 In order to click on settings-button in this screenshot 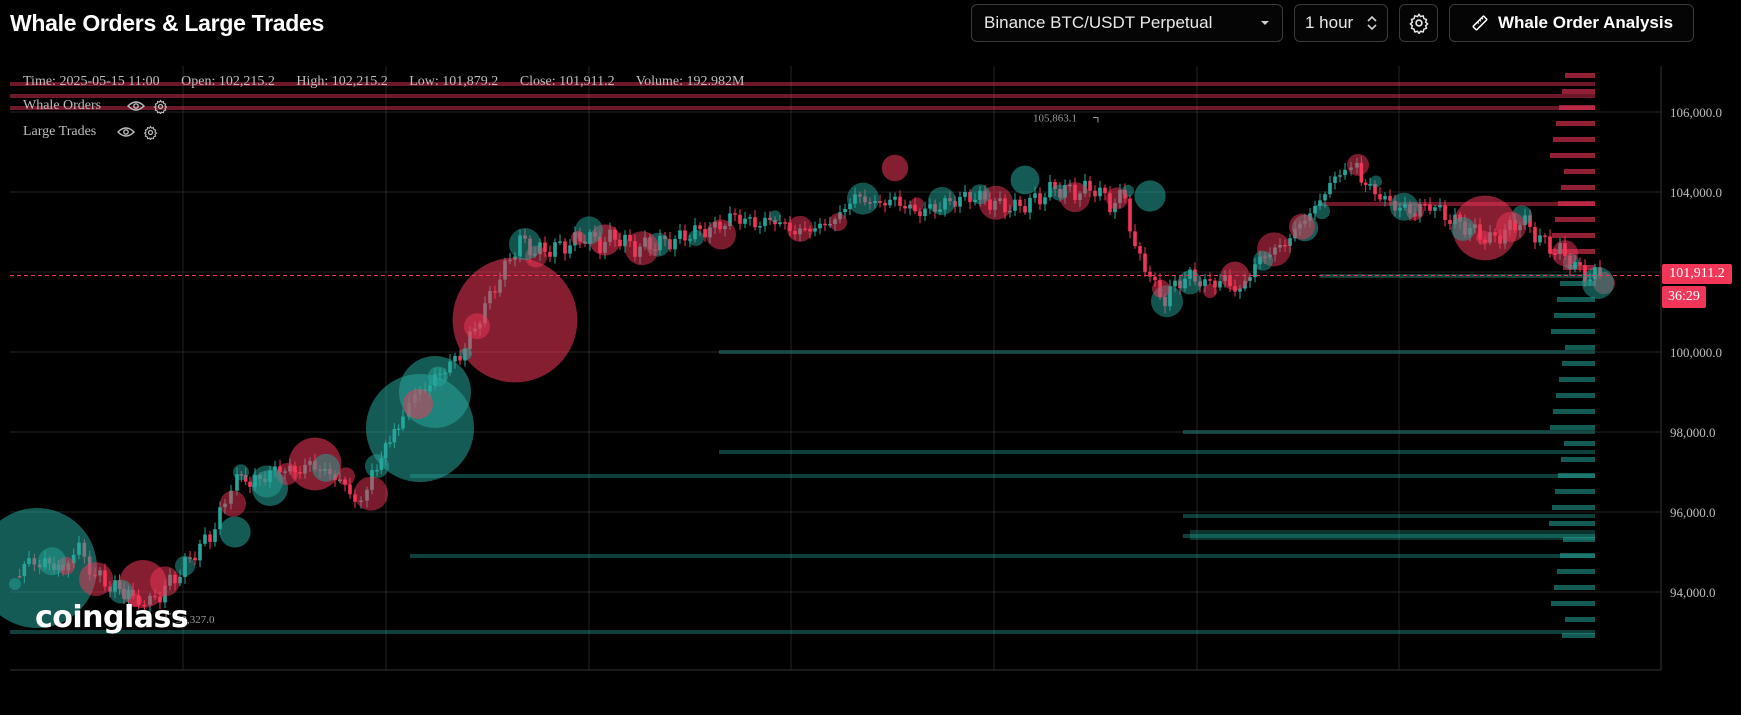, I will do `click(1418, 23)`.